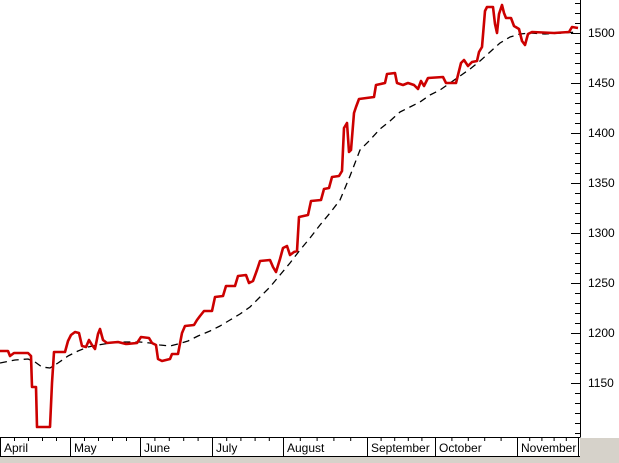  Describe the element at coordinates (16, 448) in the screenshot. I see `month-label: April` at that location.